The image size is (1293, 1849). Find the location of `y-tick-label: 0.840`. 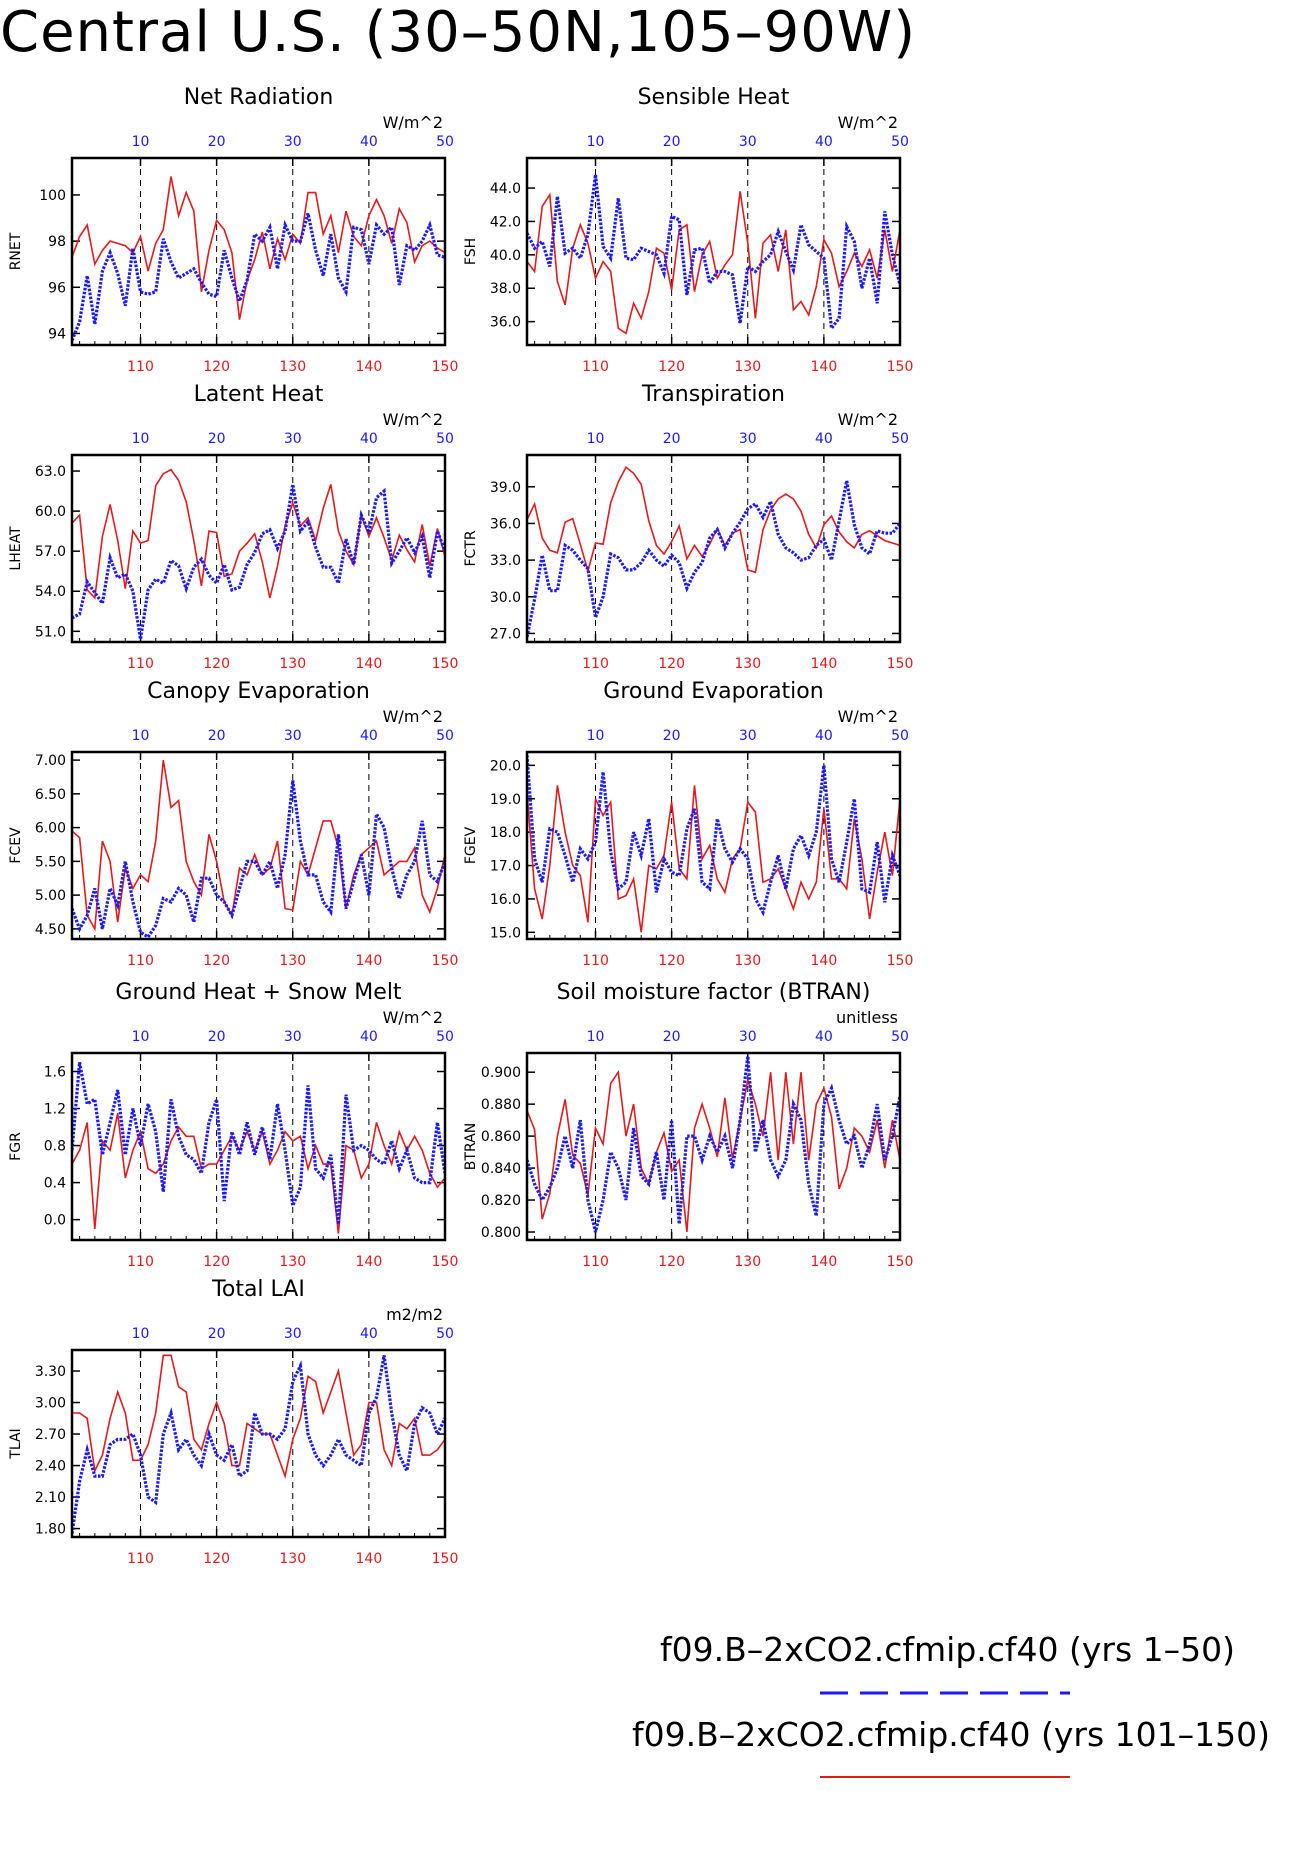

y-tick-label: 0.840 is located at coordinates (501, 1169).